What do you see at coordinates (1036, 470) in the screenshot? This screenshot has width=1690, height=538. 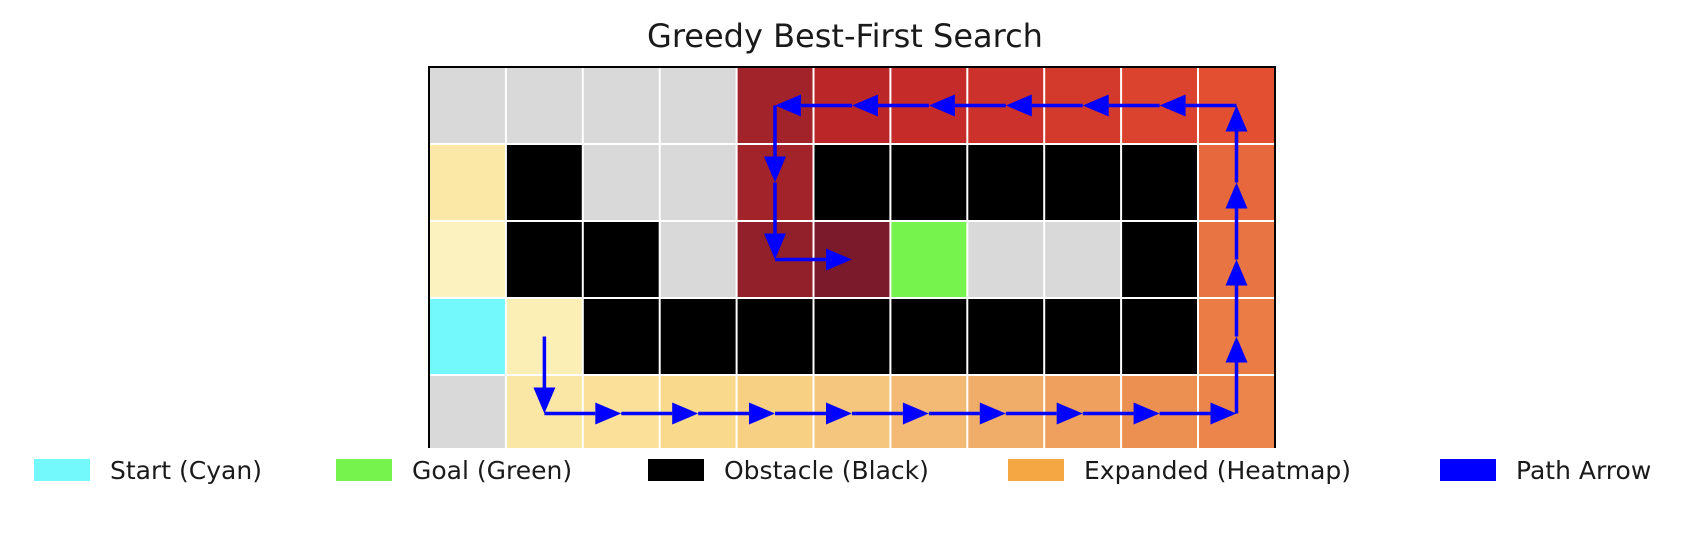 I see `legend-swatch-expanded` at bounding box center [1036, 470].